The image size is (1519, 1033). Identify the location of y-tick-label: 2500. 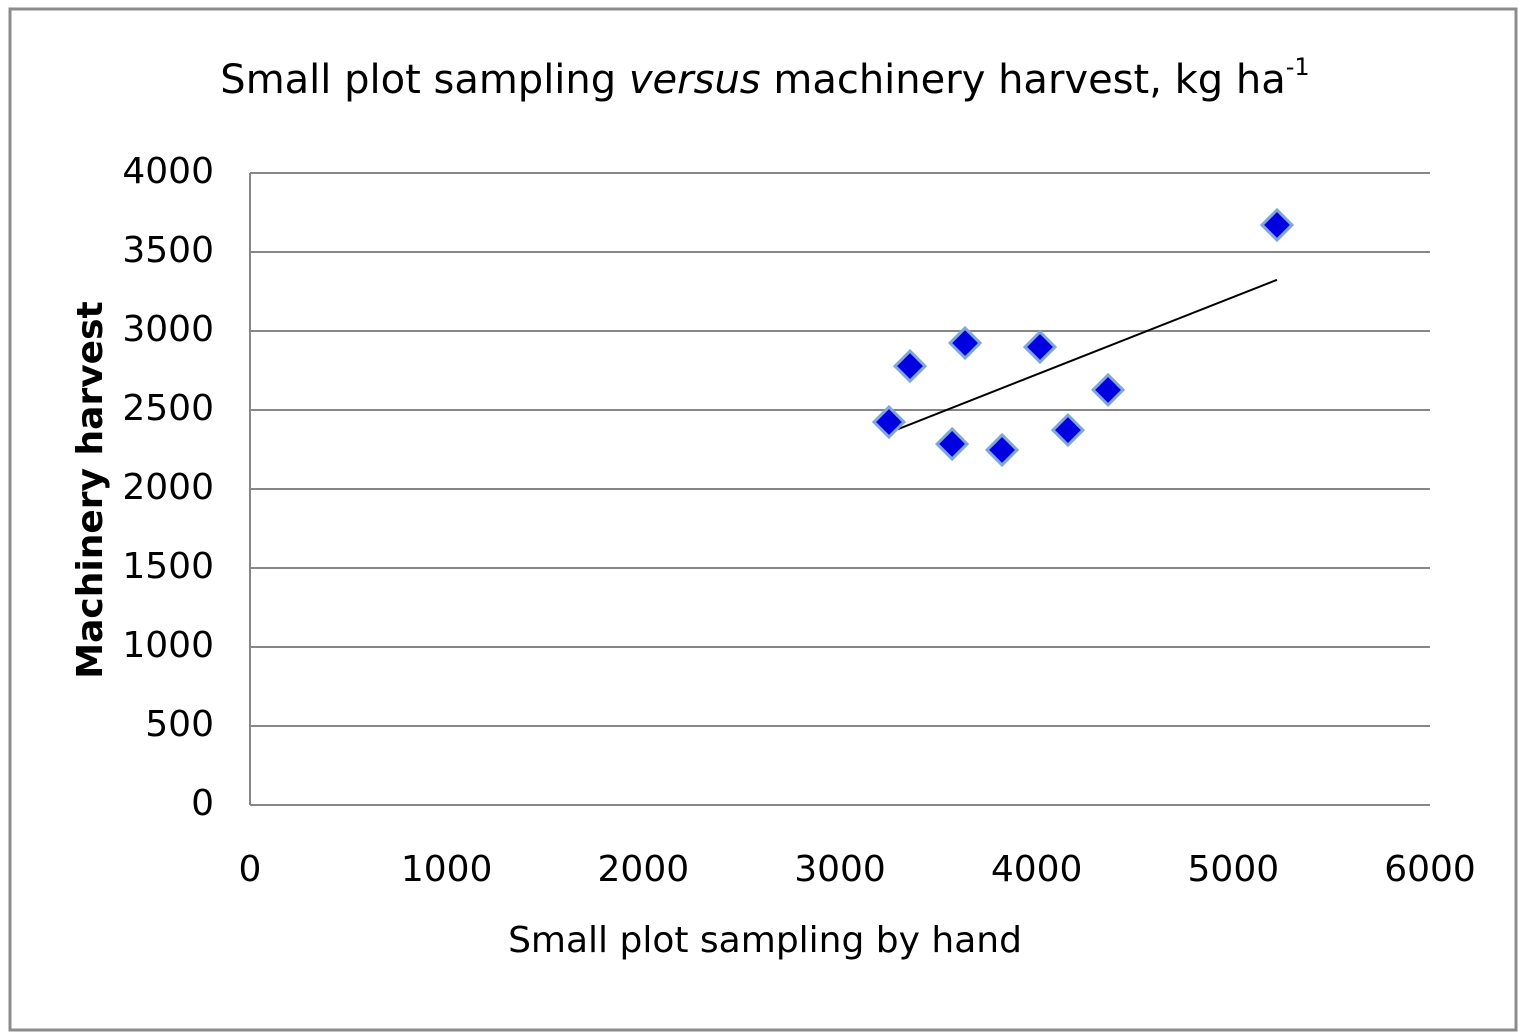
(168, 408).